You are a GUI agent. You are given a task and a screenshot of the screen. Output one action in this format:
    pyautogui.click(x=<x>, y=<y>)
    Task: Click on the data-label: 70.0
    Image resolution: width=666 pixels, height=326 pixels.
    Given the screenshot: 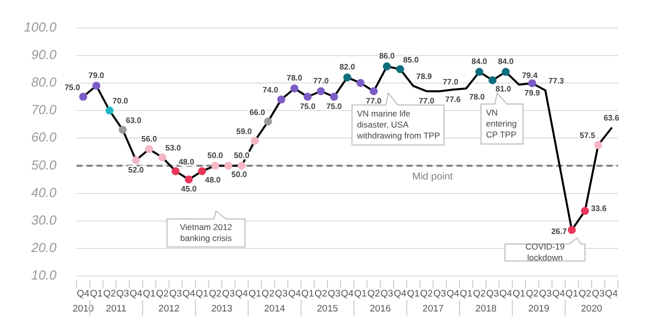 What is the action you would take?
    pyautogui.click(x=120, y=101)
    